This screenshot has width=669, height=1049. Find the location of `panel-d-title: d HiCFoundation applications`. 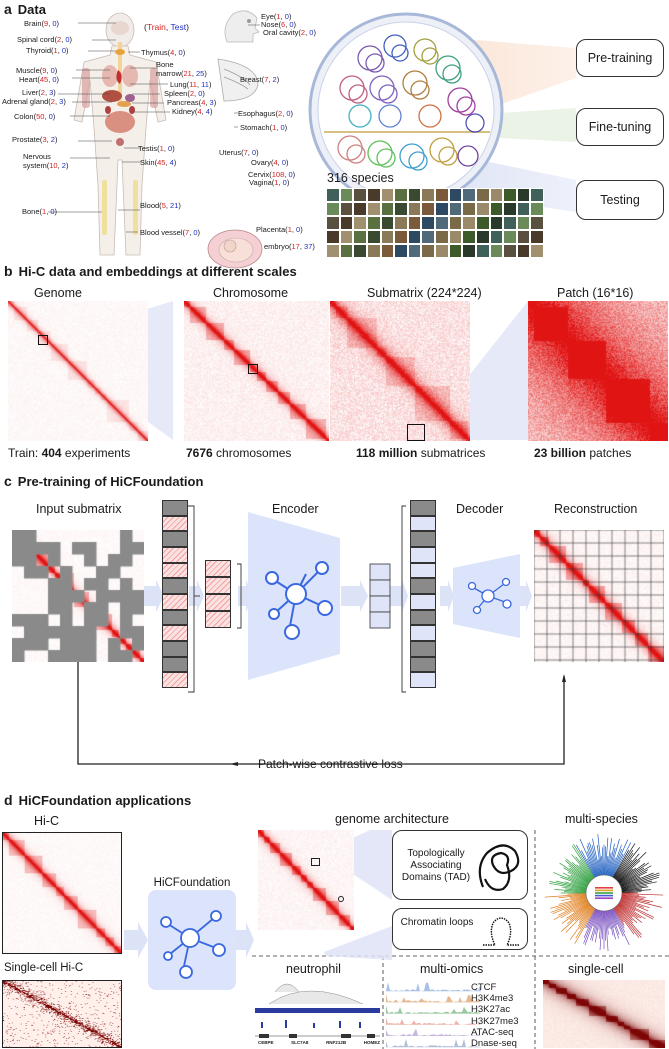

panel-d-title: d HiCFoundation applications is located at coordinates (98, 800).